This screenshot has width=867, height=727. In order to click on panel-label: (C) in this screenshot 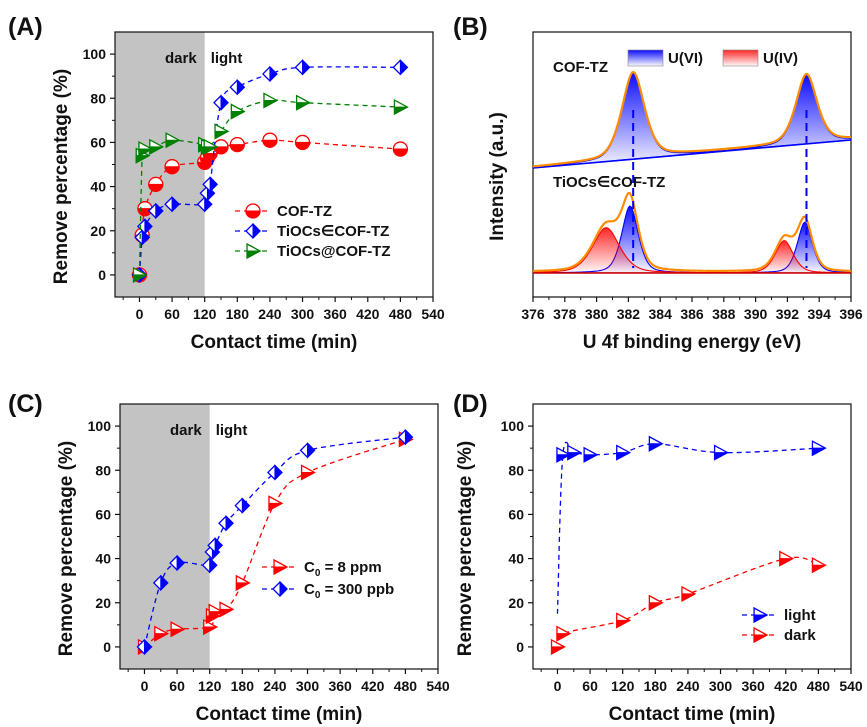, I will do `click(25, 404)`.